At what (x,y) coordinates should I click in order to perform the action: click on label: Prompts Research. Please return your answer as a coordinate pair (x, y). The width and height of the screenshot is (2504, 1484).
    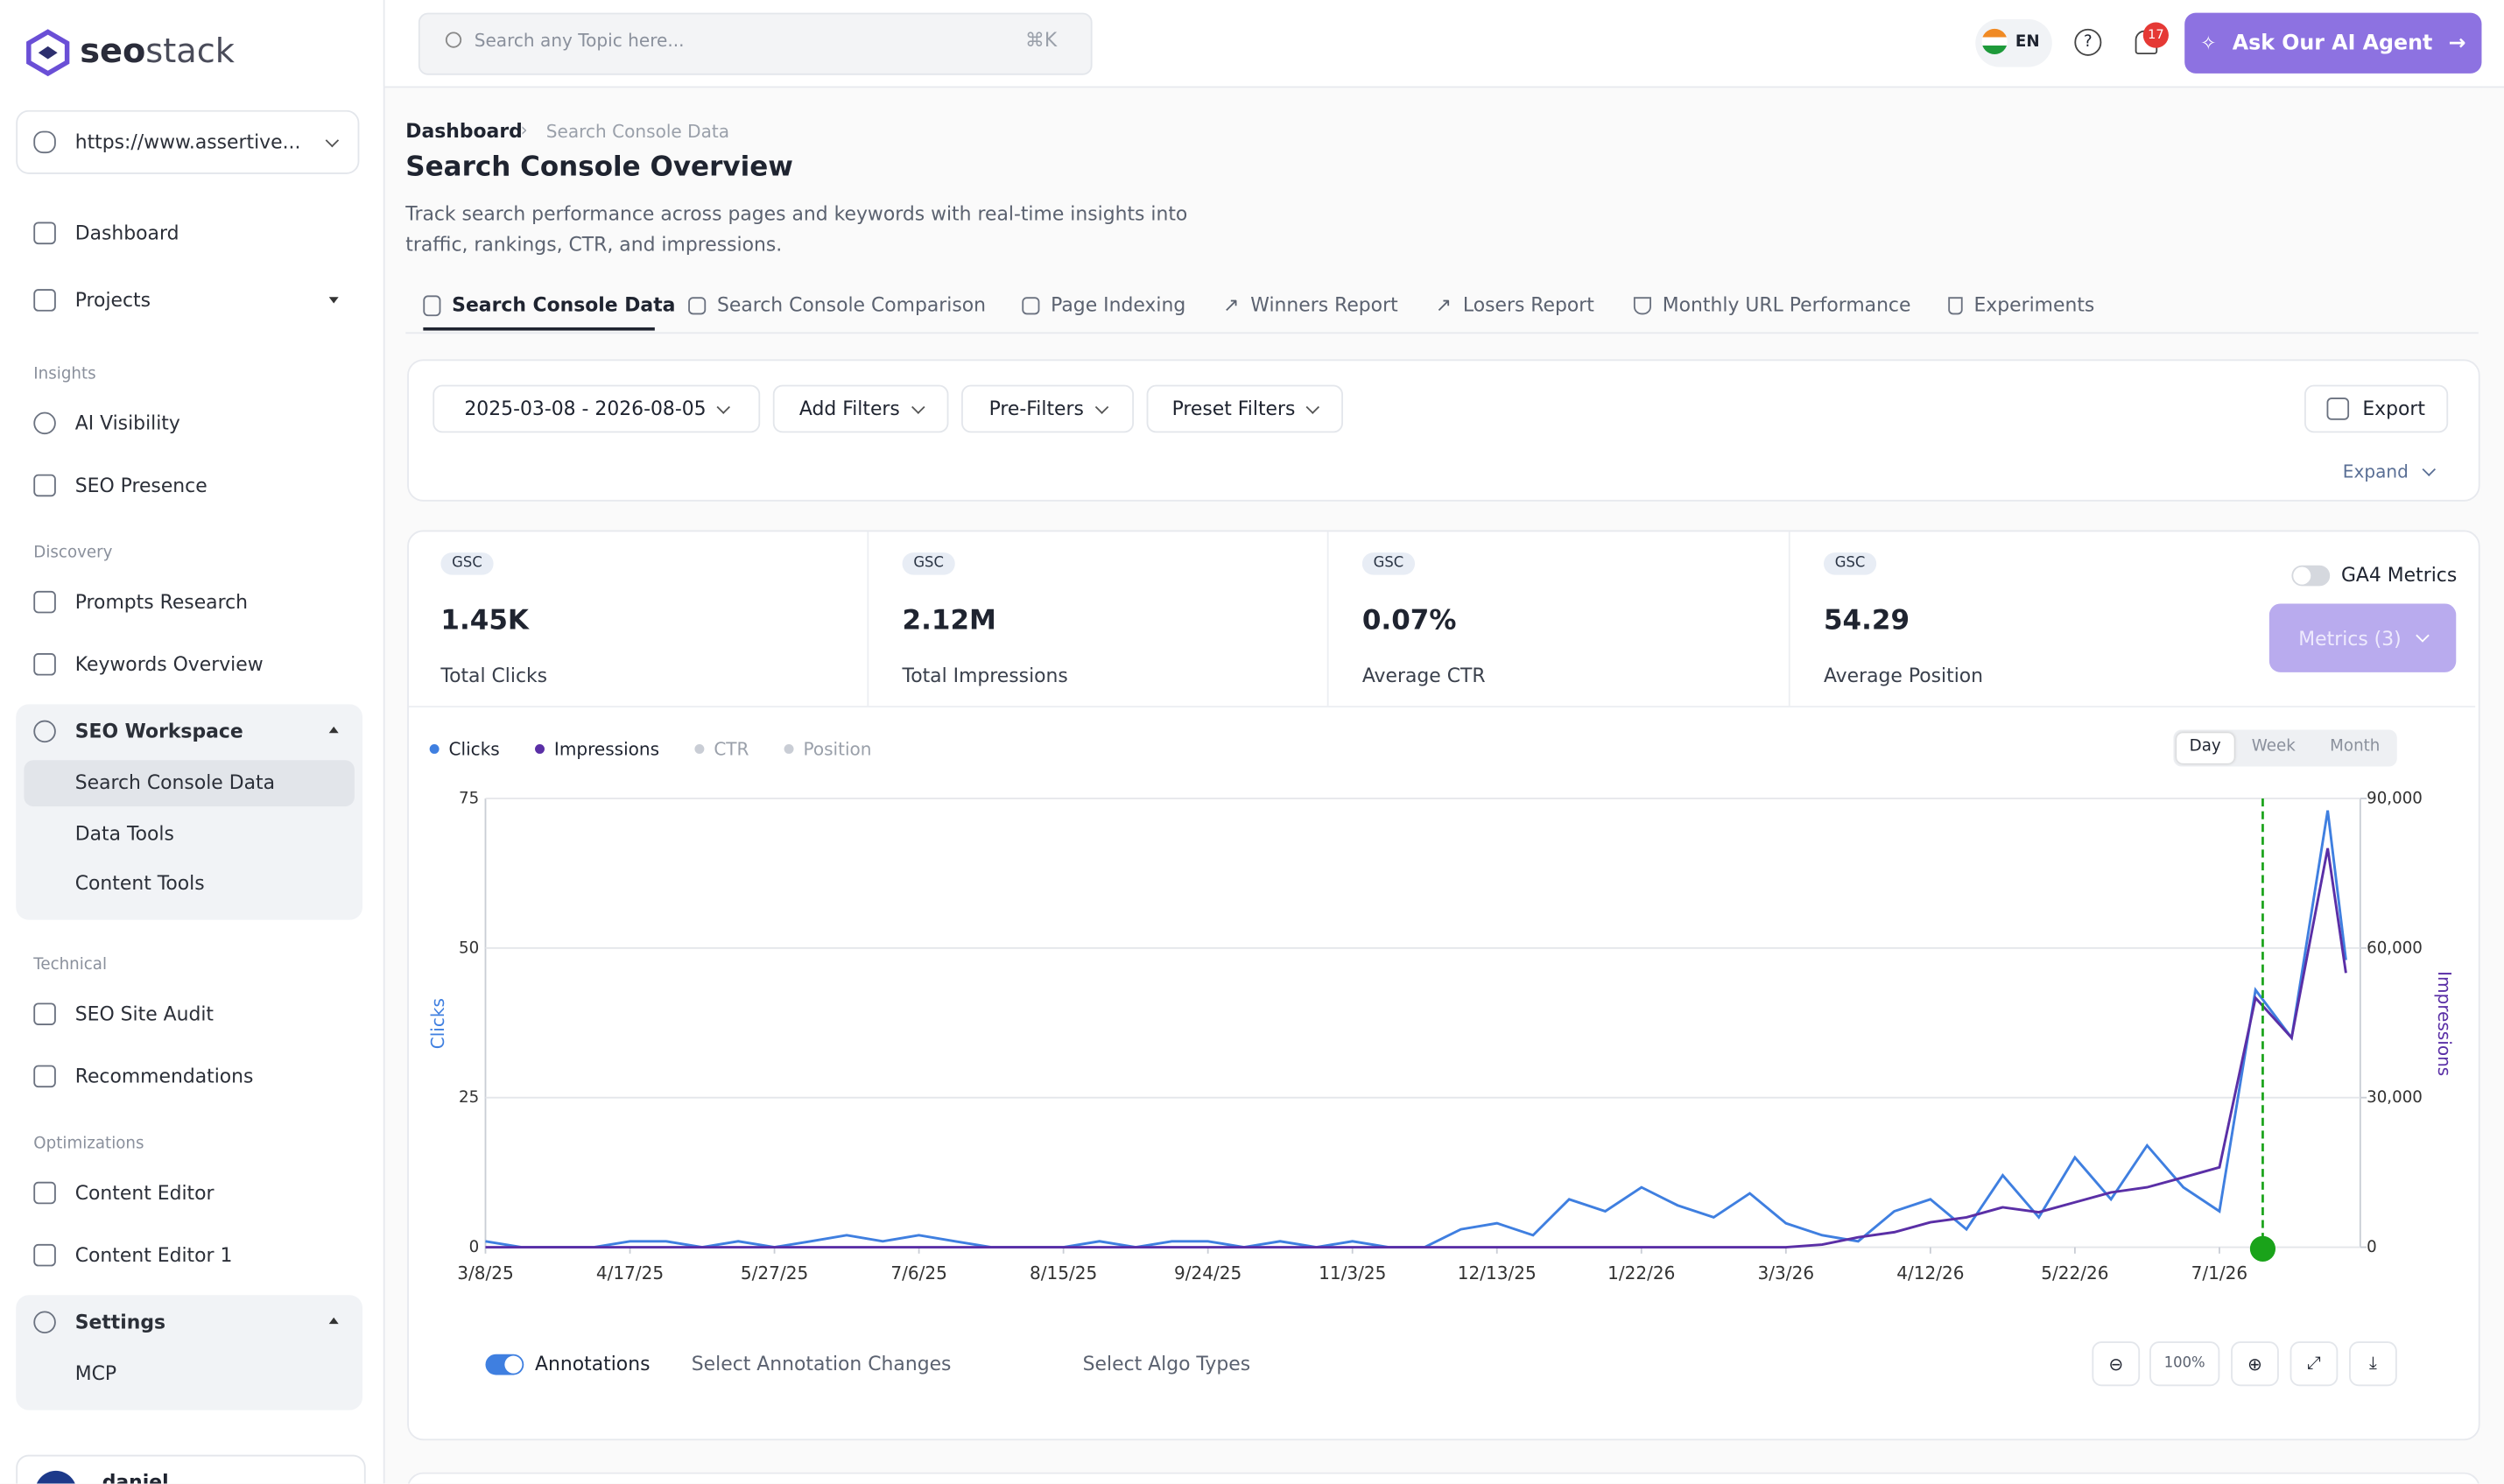
    Looking at the image, I should click on (161, 602).